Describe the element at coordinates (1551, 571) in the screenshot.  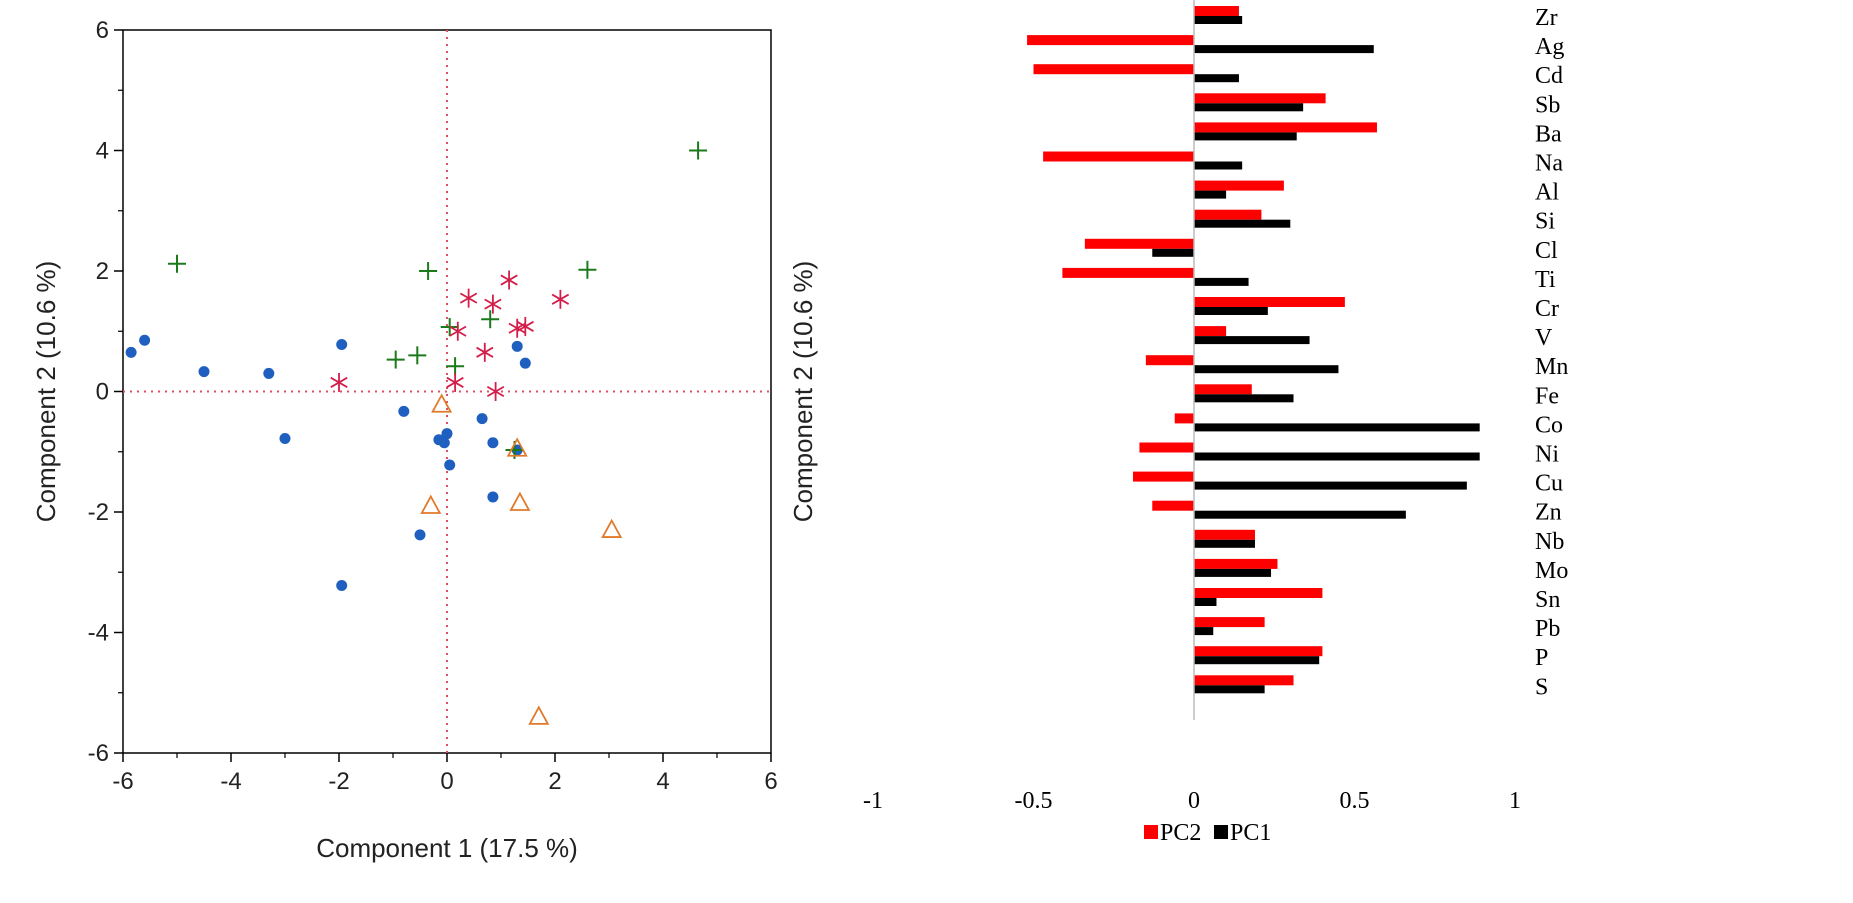
I see `element-label: Mo` at that location.